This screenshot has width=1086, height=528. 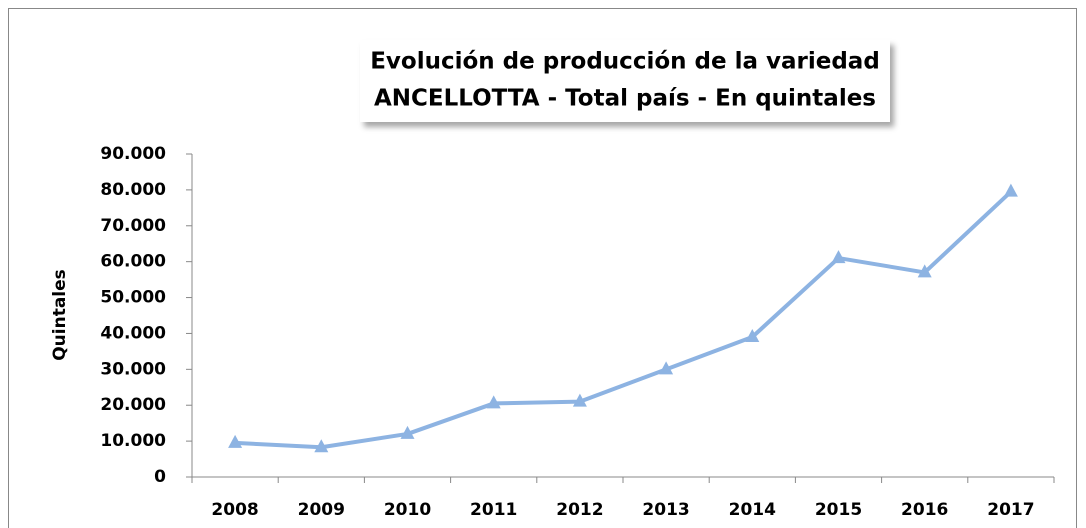 What do you see at coordinates (133, 154) in the screenshot?
I see `y-tick-label: 90.000` at bounding box center [133, 154].